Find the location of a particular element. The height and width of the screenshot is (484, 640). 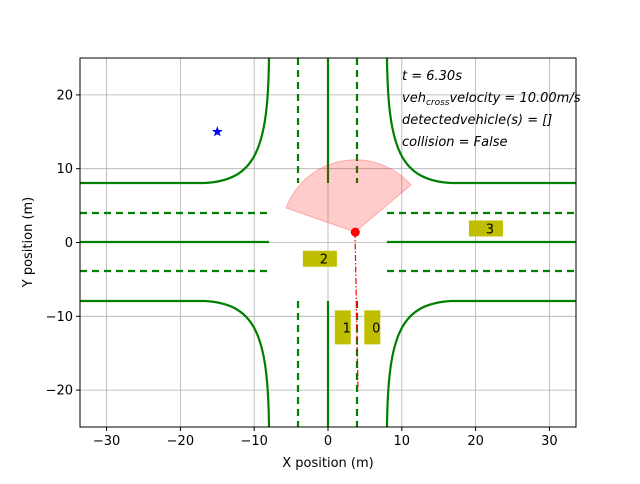

vehicle-label: 3 is located at coordinates (490, 229).